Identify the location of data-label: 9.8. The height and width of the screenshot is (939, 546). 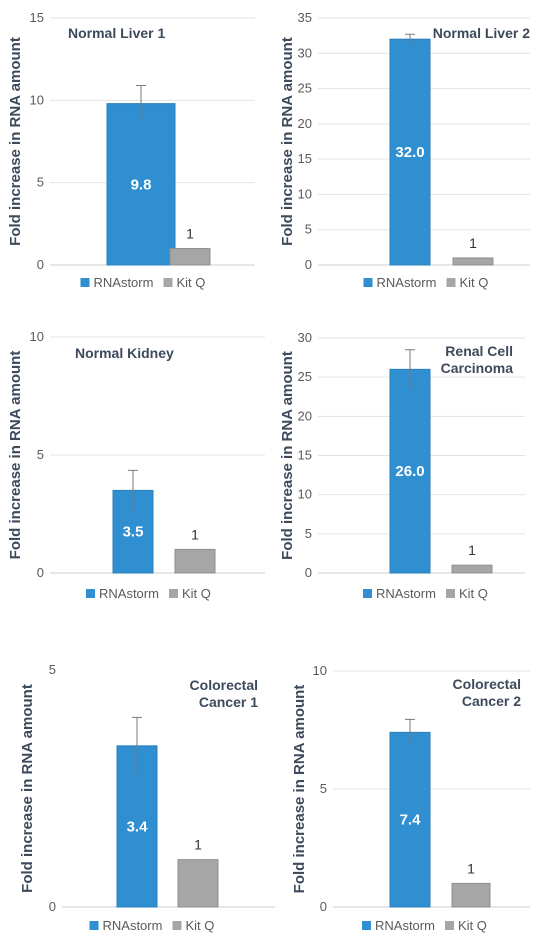
(141, 184).